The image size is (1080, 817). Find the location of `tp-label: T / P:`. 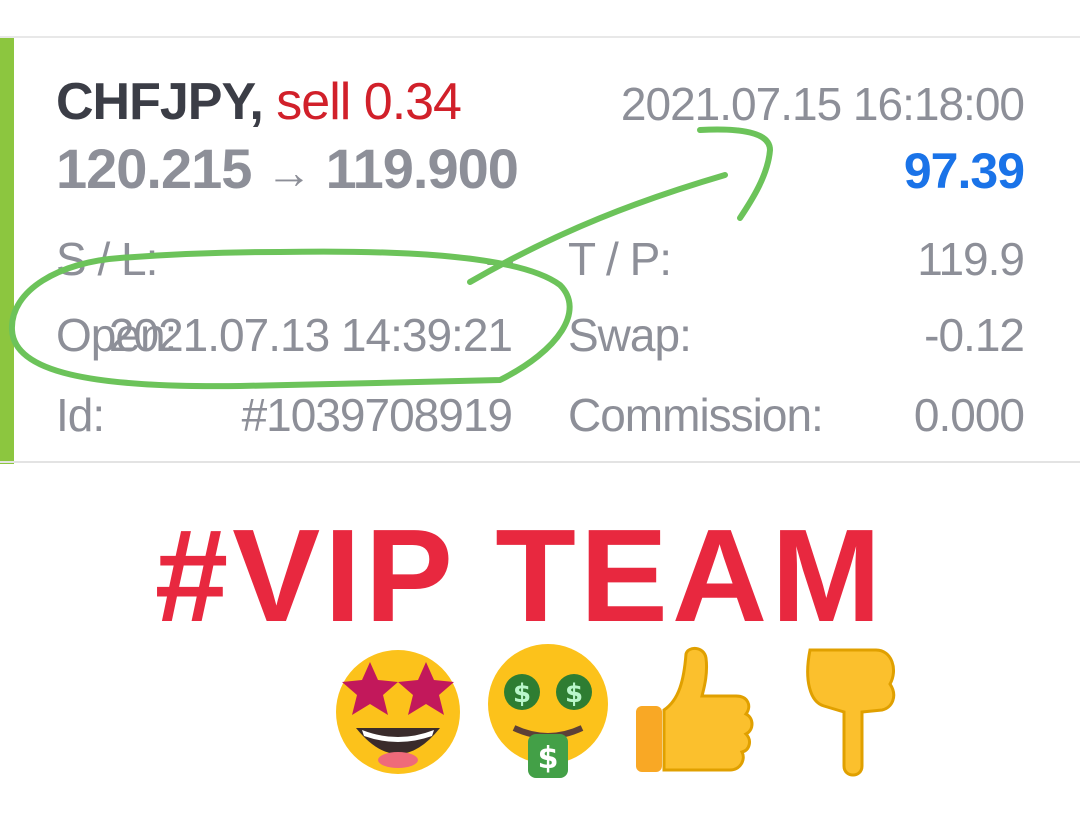

tp-label: T / P: is located at coordinates (620, 259).